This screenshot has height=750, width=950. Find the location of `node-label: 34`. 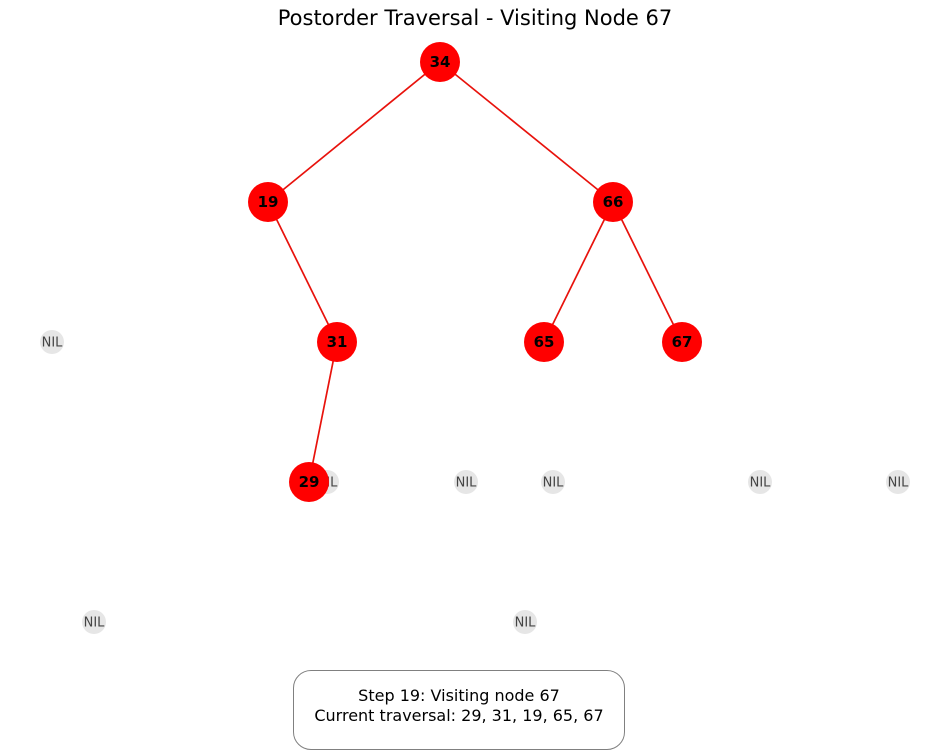

node-label: 34 is located at coordinates (440, 62).